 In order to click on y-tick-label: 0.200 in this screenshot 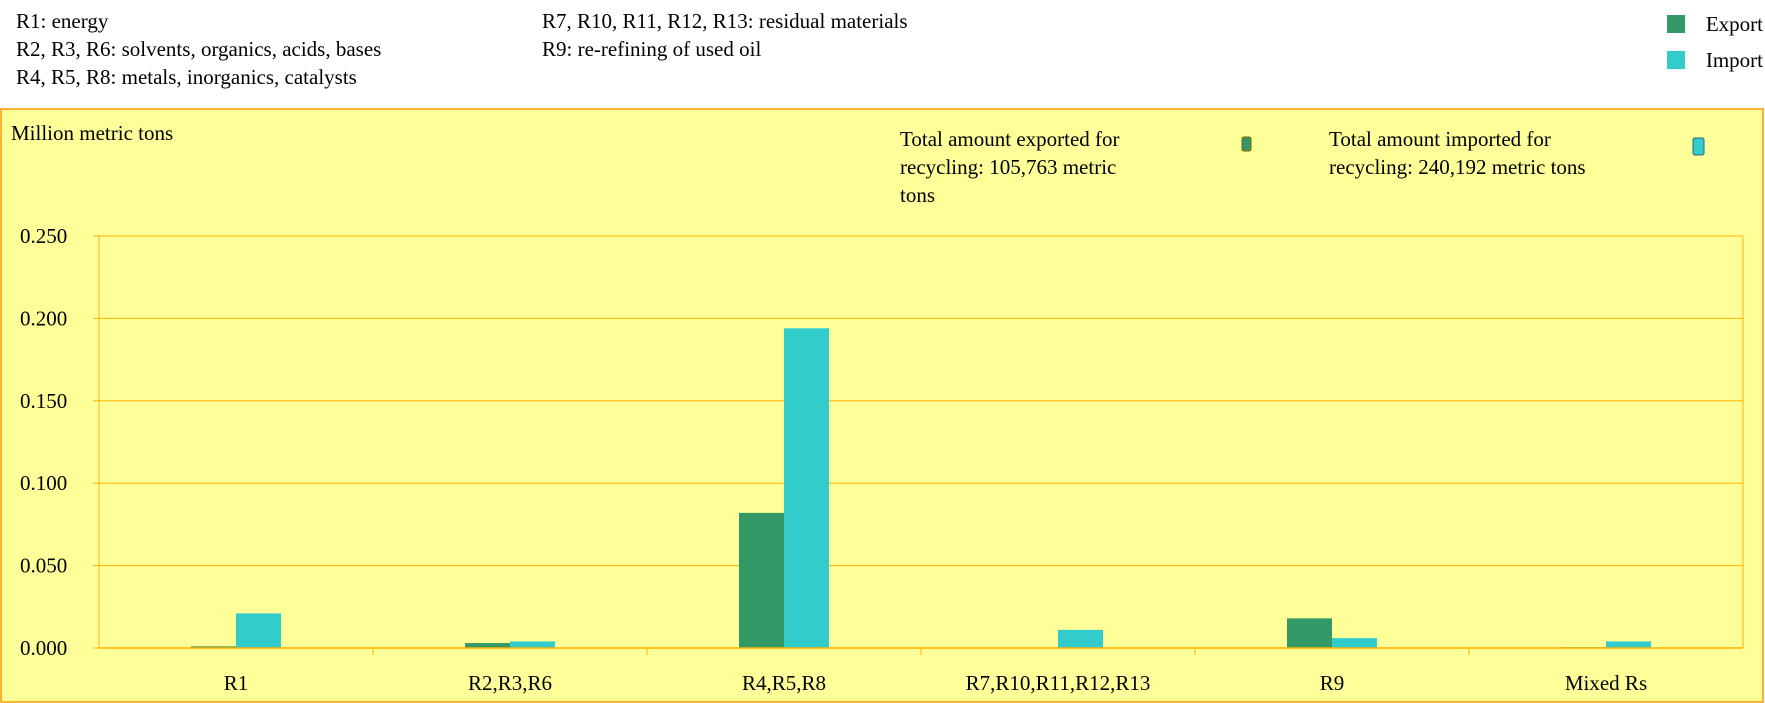, I will do `click(43, 318)`.